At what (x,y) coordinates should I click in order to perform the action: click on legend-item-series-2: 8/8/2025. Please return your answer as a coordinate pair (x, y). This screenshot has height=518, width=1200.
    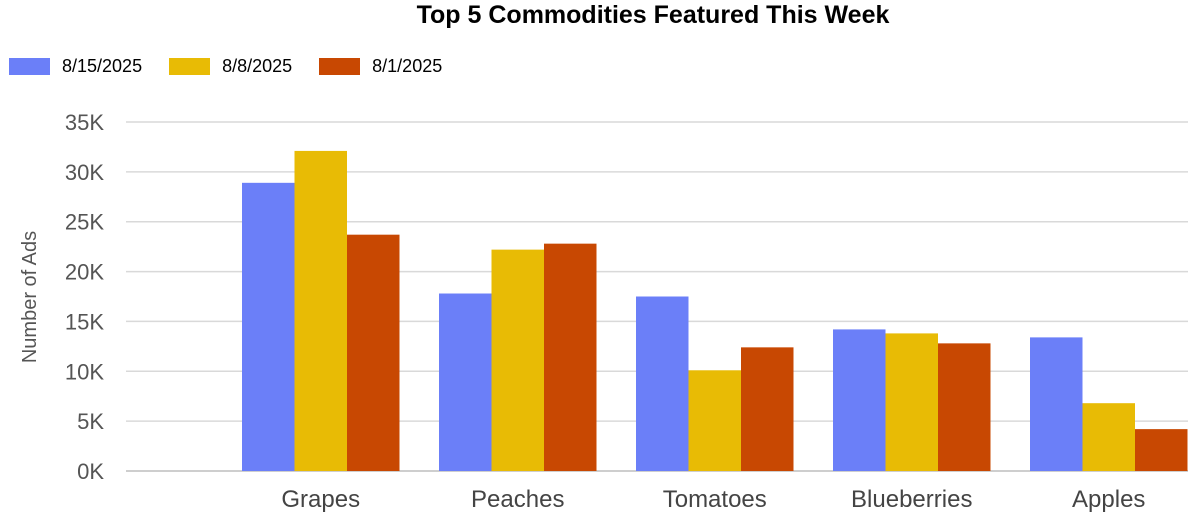
    Looking at the image, I should click on (230, 66).